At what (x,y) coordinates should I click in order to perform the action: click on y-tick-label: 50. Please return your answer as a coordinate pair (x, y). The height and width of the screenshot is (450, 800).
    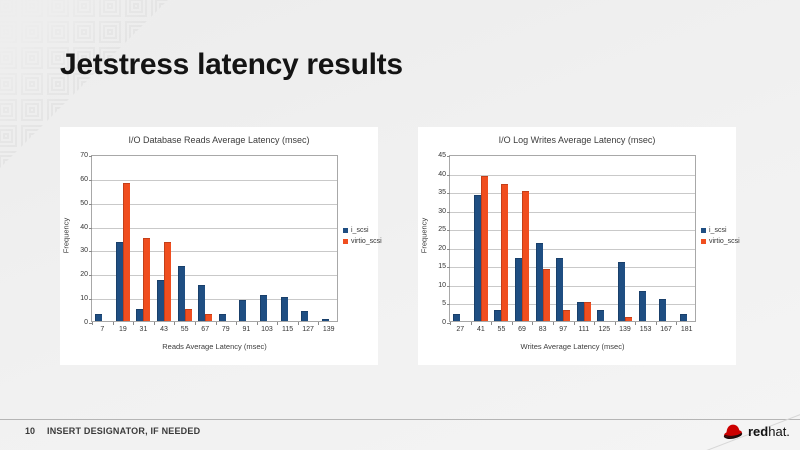
    Looking at the image, I should click on (84, 203).